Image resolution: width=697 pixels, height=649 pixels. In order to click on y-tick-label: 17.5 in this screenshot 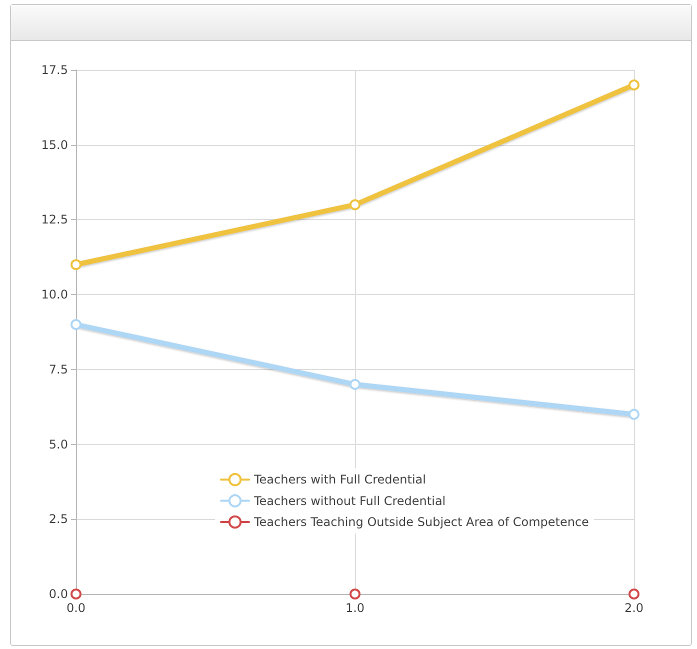, I will do `click(54, 70)`.